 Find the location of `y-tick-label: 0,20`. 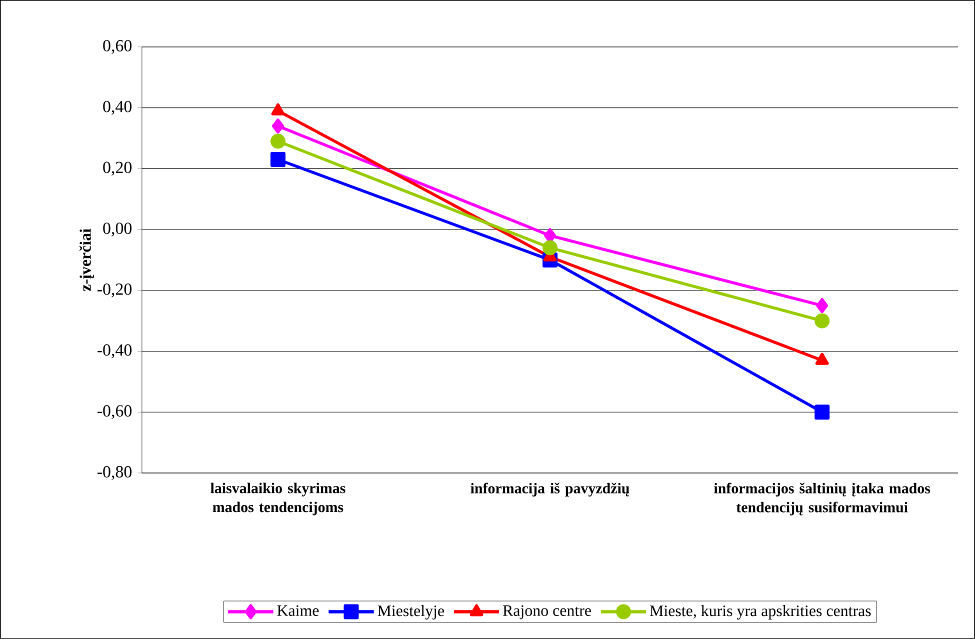

y-tick-label: 0,20 is located at coordinates (117, 169).